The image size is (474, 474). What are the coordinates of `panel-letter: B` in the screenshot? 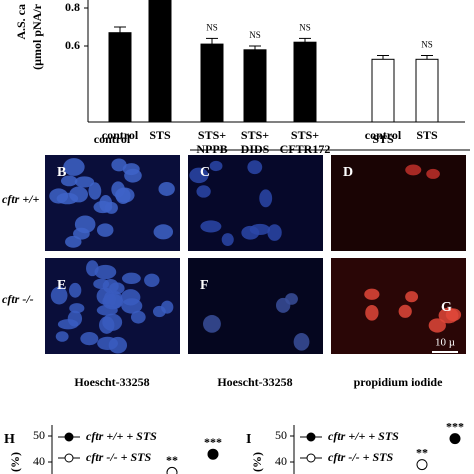 It's located at (61, 172).